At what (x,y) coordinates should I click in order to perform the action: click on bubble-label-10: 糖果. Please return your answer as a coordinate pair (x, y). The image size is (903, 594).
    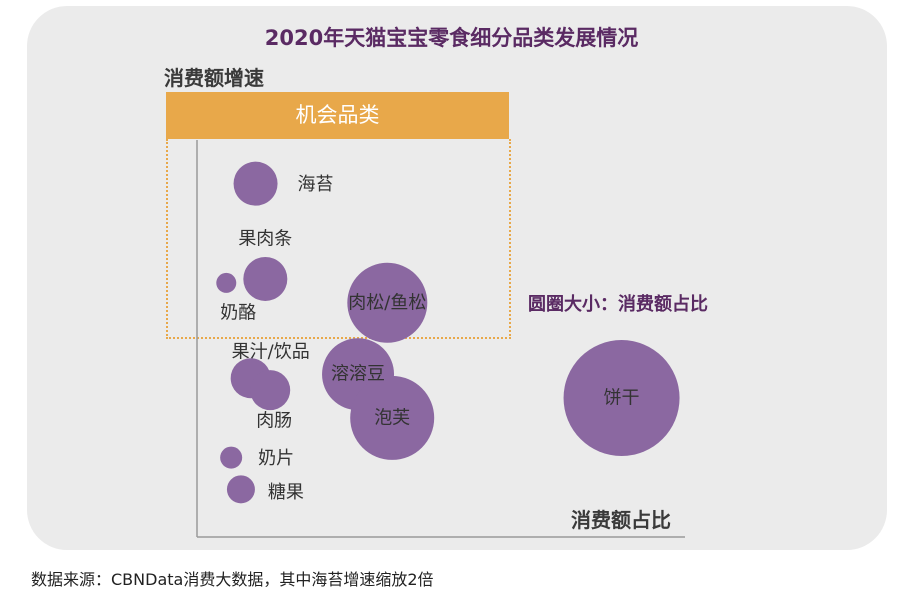
    Looking at the image, I should click on (286, 492).